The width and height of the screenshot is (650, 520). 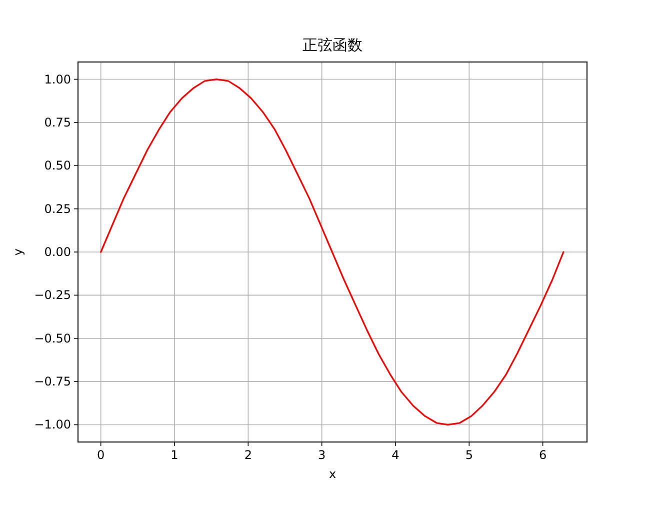 What do you see at coordinates (57, 165) in the screenshot?
I see `y-tick-label: 0.50` at bounding box center [57, 165].